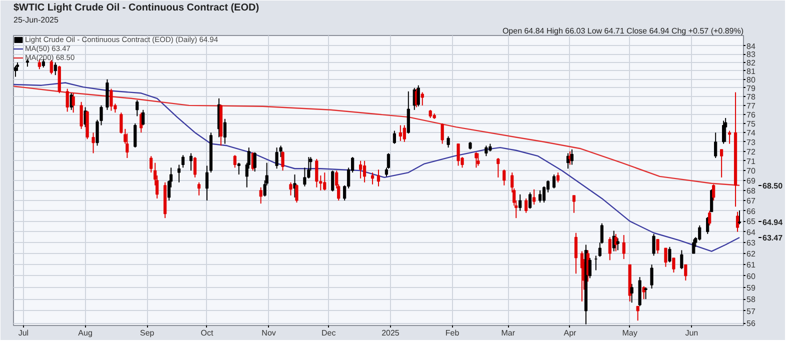 This screenshot has width=792, height=350. What do you see at coordinates (751, 201) in the screenshot?
I see `y-tick-label: 67` at bounding box center [751, 201].